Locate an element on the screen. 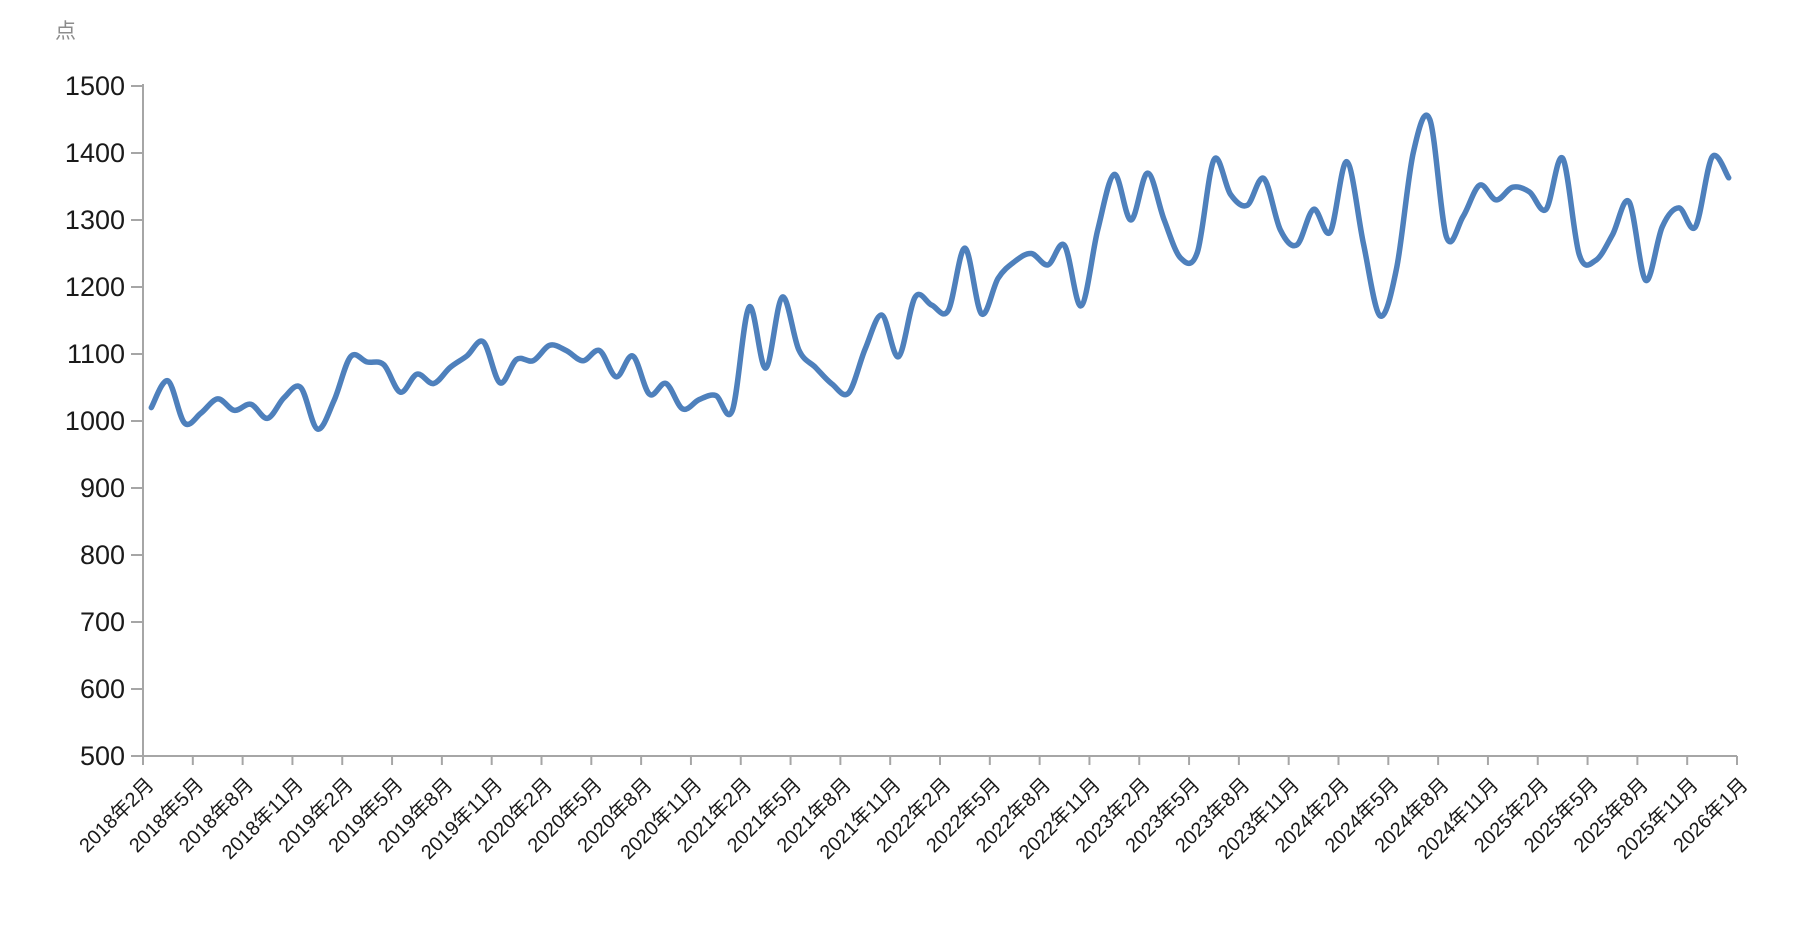  y-tick-label: 1500 is located at coordinates (95, 86).